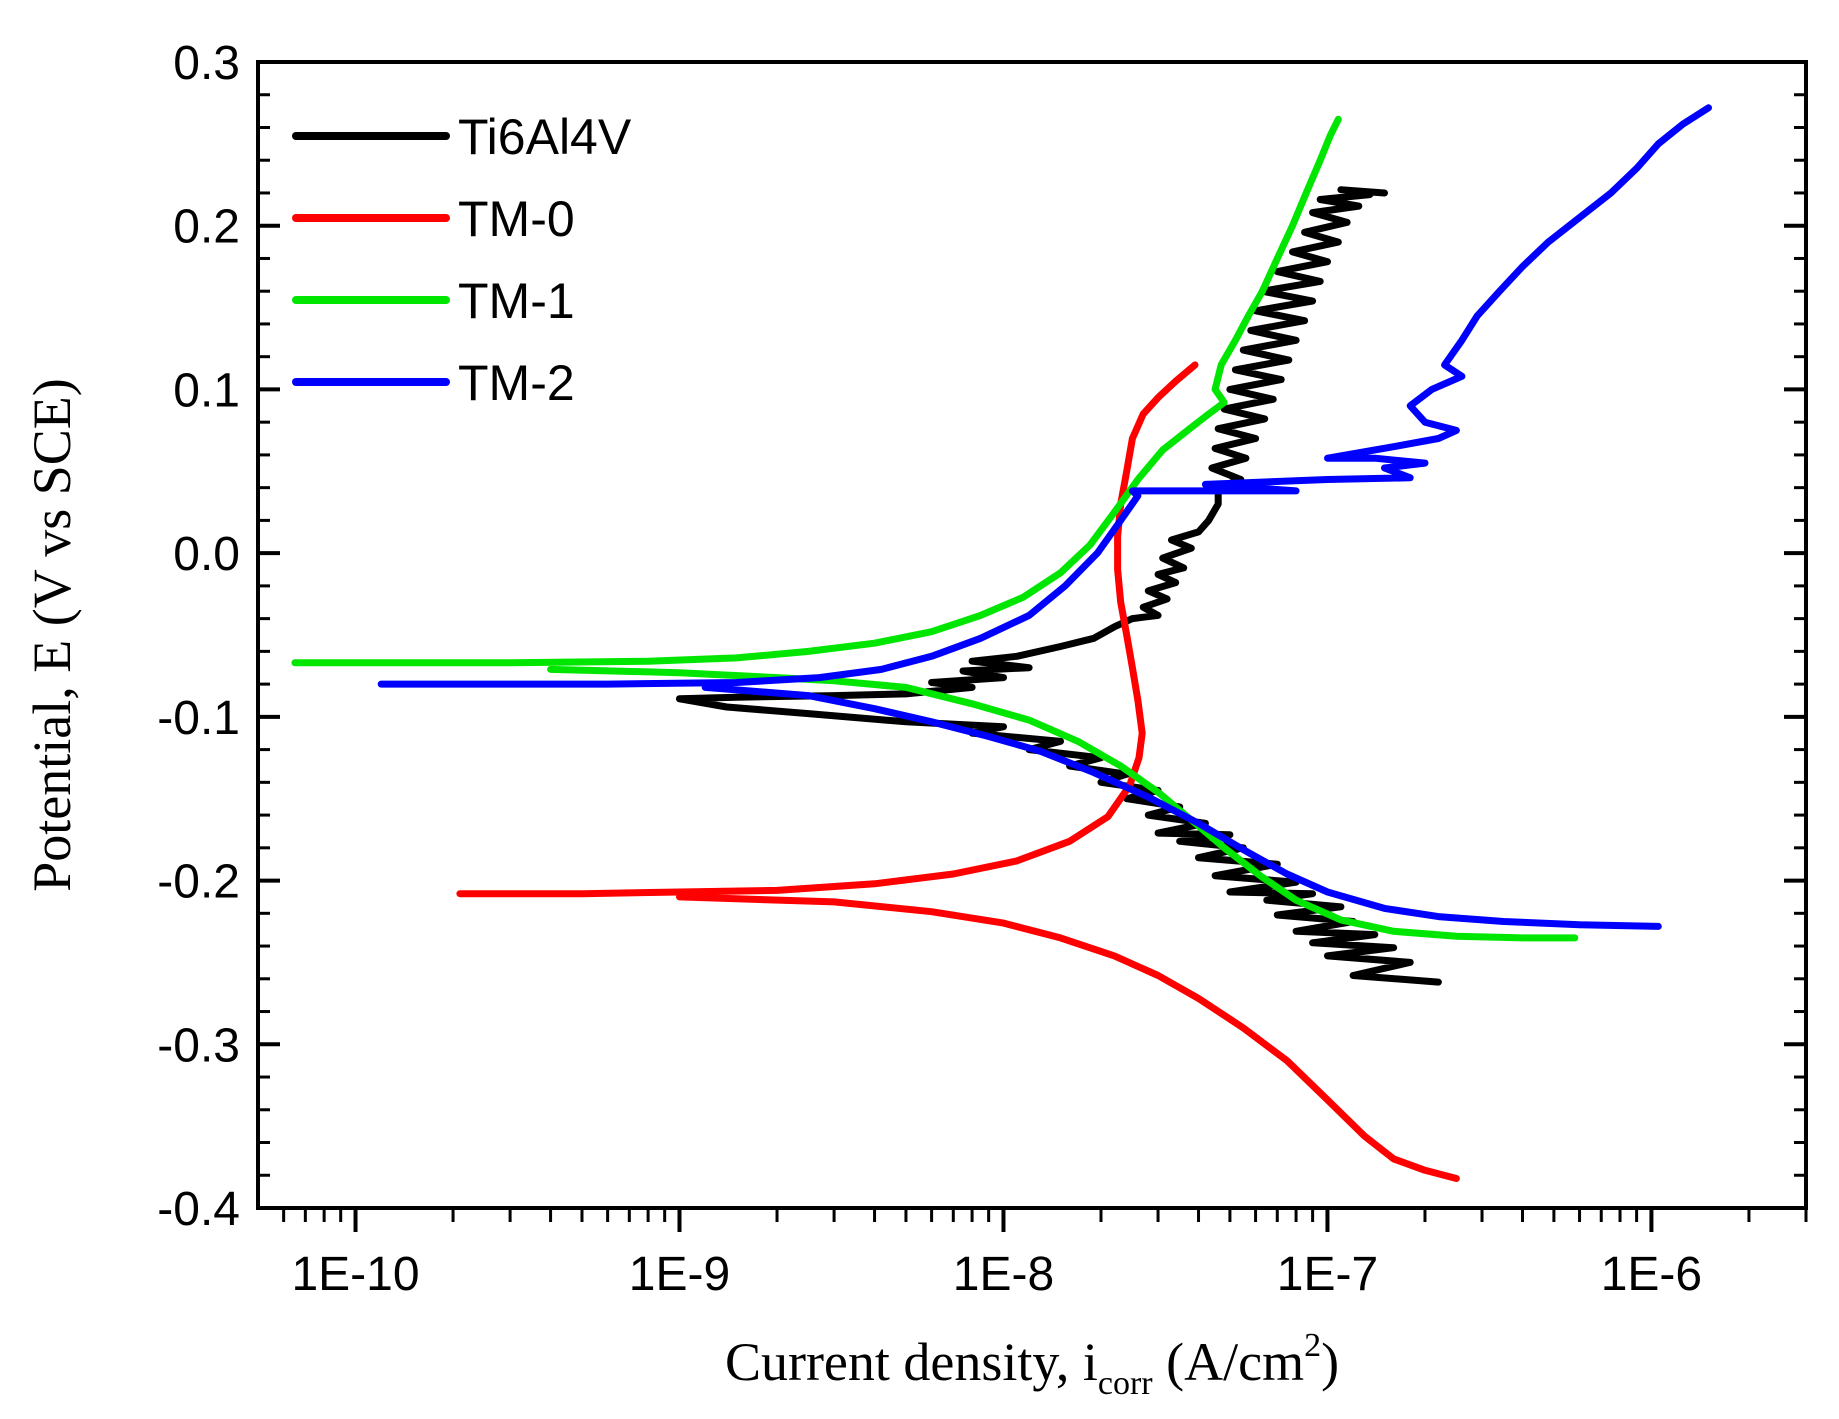 This screenshot has width=1839, height=1419. What do you see at coordinates (545, 137) in the screenshot?
I see `legend-label-ti6al4v: Ti6Al4V` at bounding box center [545, 137].